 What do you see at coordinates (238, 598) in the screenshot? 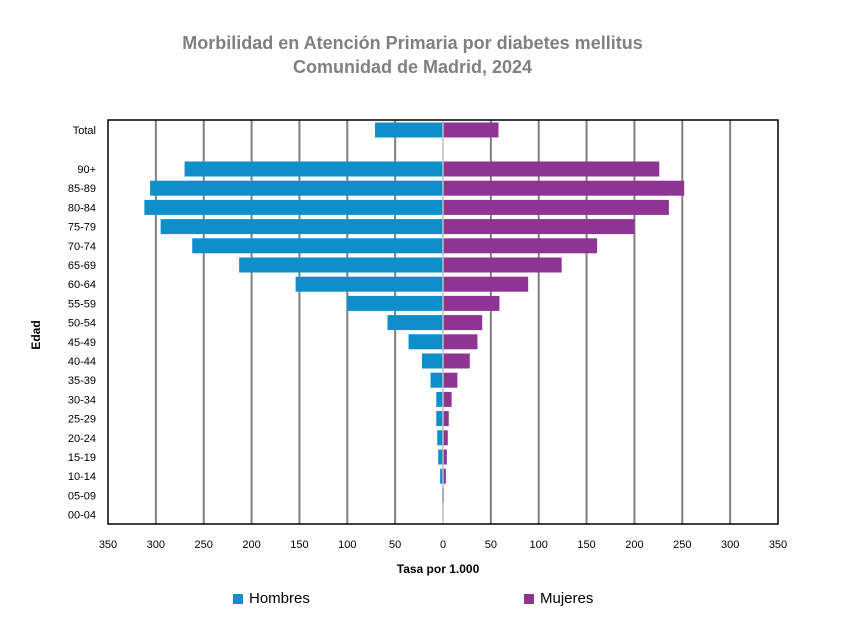
I see `legend-swatch-hombres` at bounding box center [238, 598].